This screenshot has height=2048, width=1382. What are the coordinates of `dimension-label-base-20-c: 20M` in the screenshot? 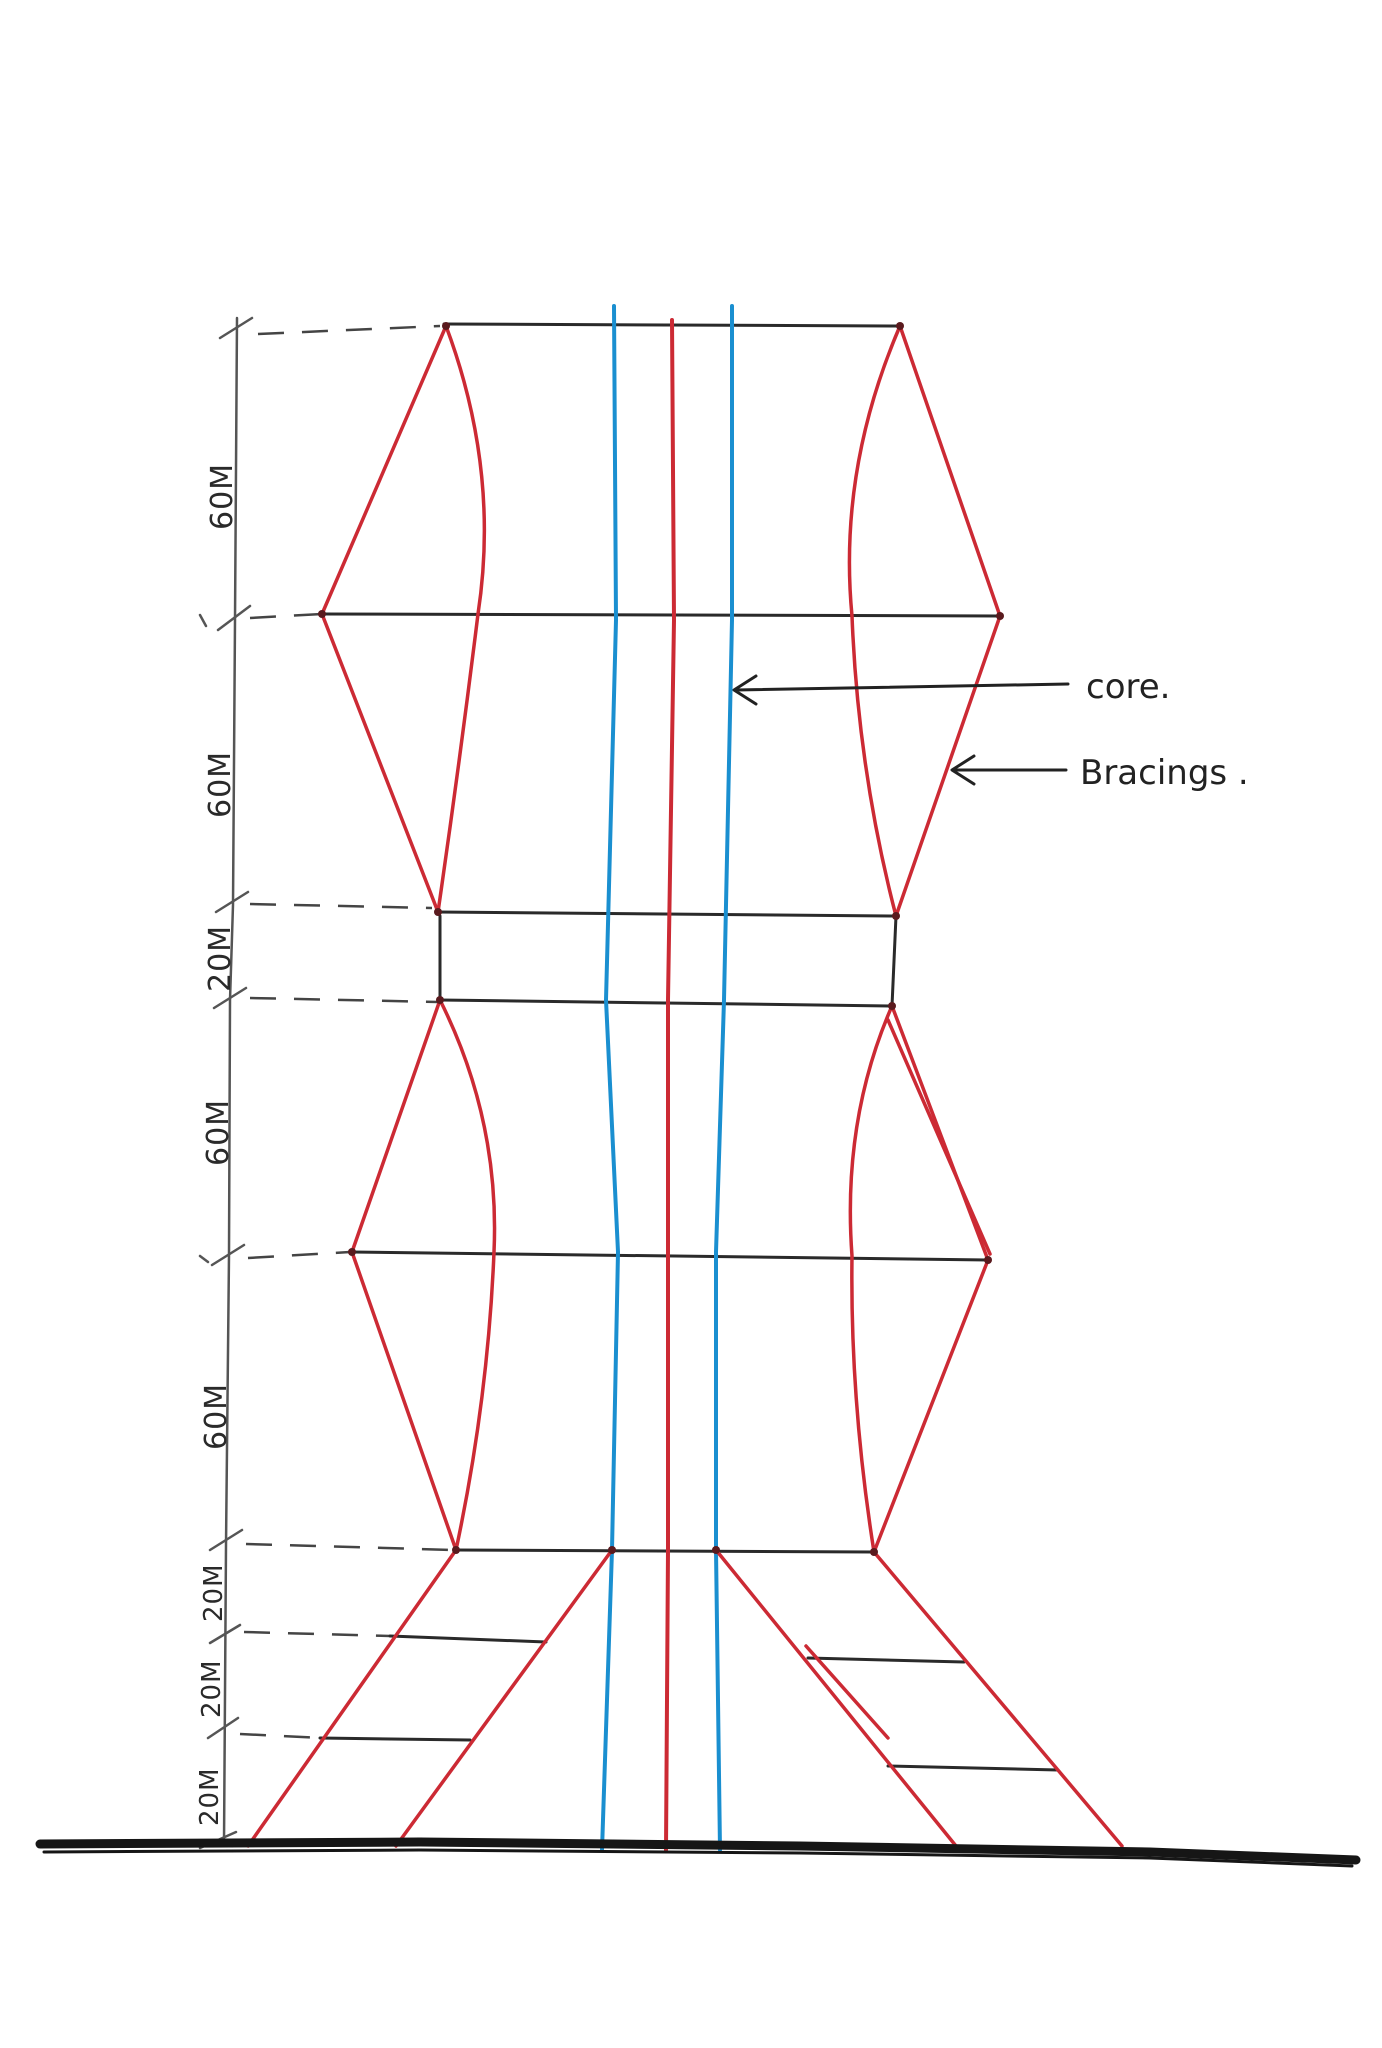 It's located at (210, 1796).